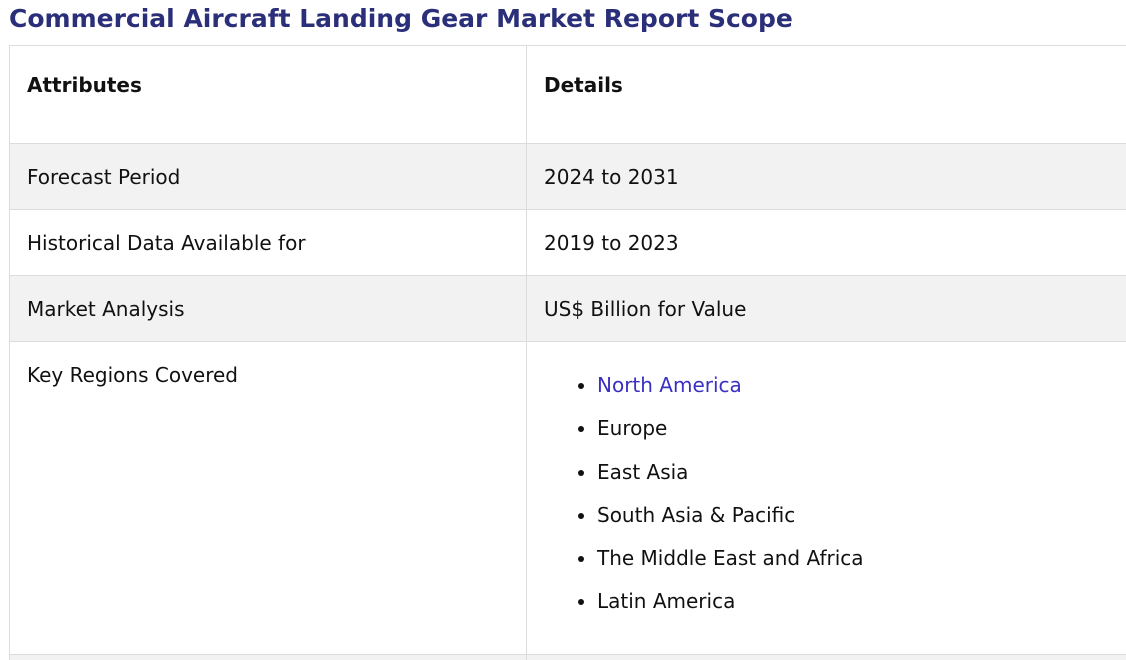 The width and height of the screenshot is (1126, 660). I want to click on list-item-region: Latin America, so click(853, 601).